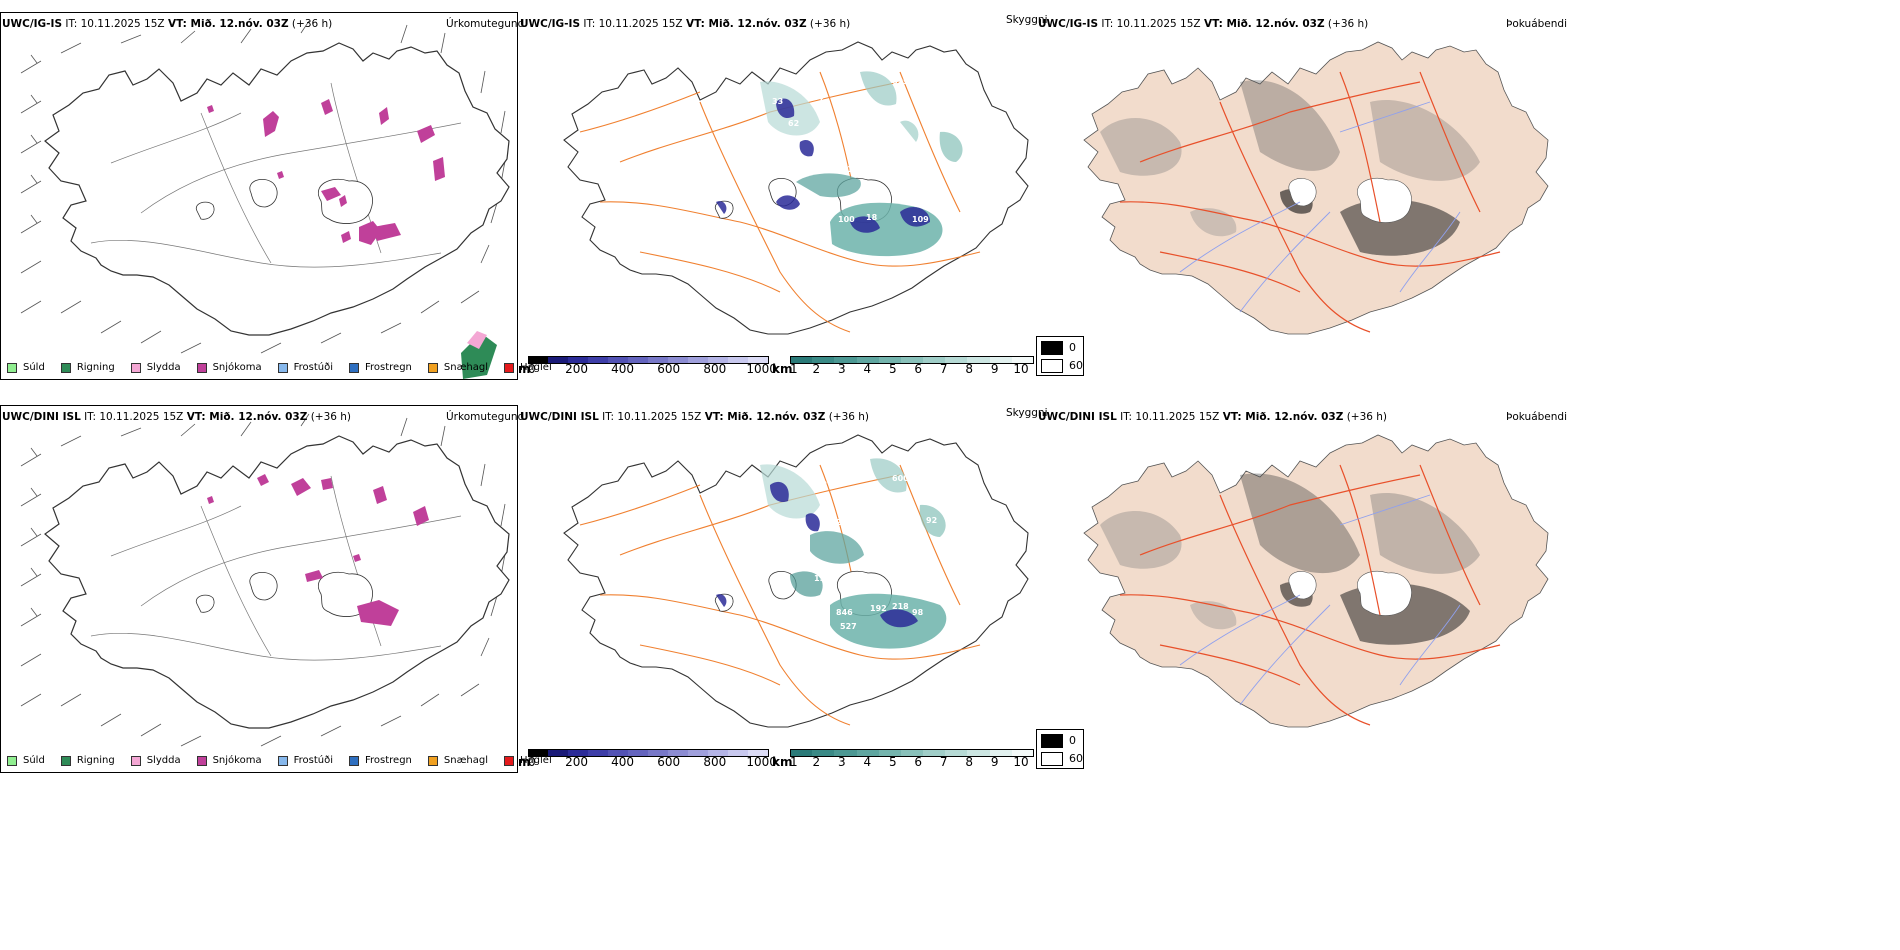 The width and height of the screenshot is (1900, 950). I want to click on ceiling-value-label: 106, so click(872, 169).